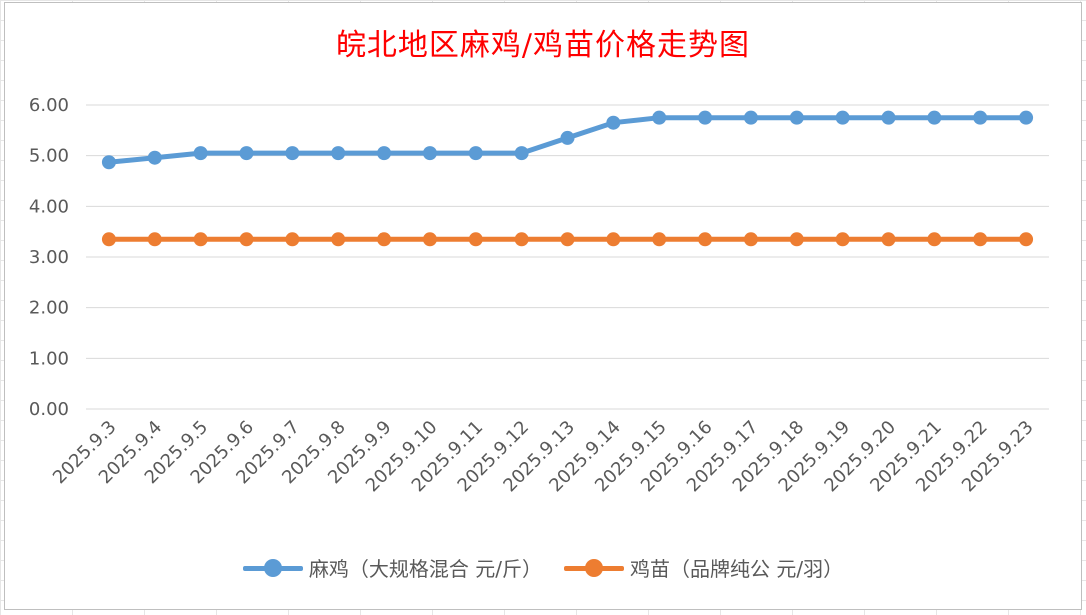 This screenshot has height=615, width=1086. I want to click on y-tick-label: 4.00, so click(49, 206).